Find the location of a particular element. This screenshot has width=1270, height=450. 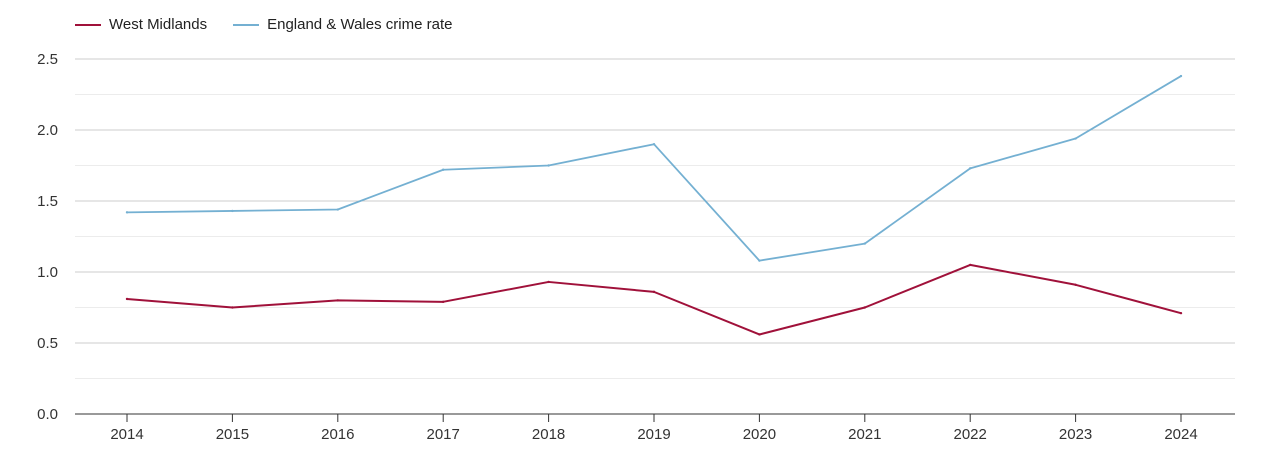

x-tick-label: 2015 is located at coordinates (232, 434).